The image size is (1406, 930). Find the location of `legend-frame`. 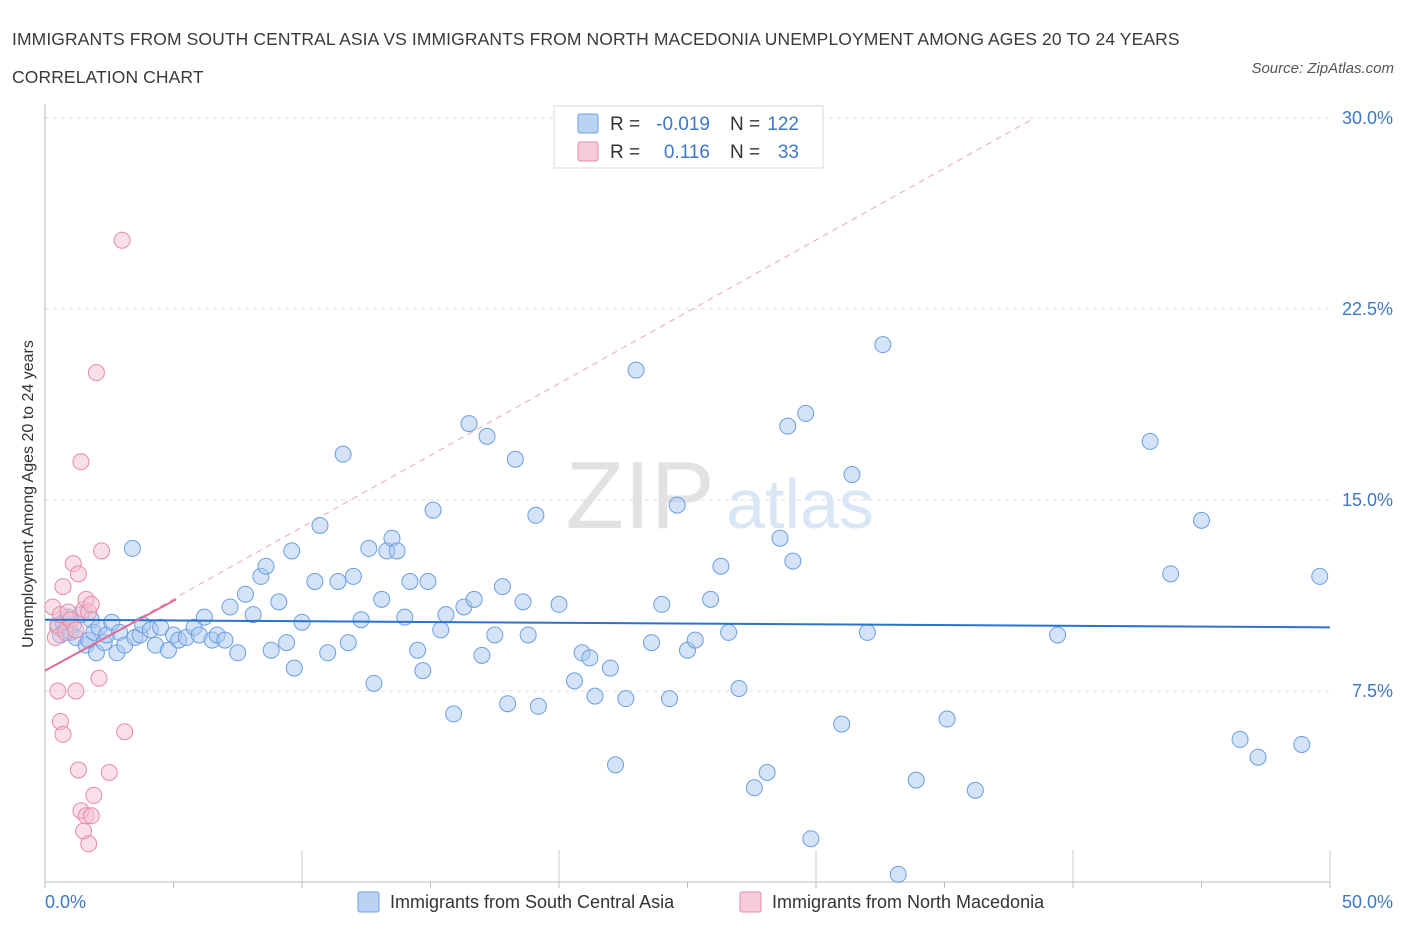

legend-frame is located at coordinates (688, 137).